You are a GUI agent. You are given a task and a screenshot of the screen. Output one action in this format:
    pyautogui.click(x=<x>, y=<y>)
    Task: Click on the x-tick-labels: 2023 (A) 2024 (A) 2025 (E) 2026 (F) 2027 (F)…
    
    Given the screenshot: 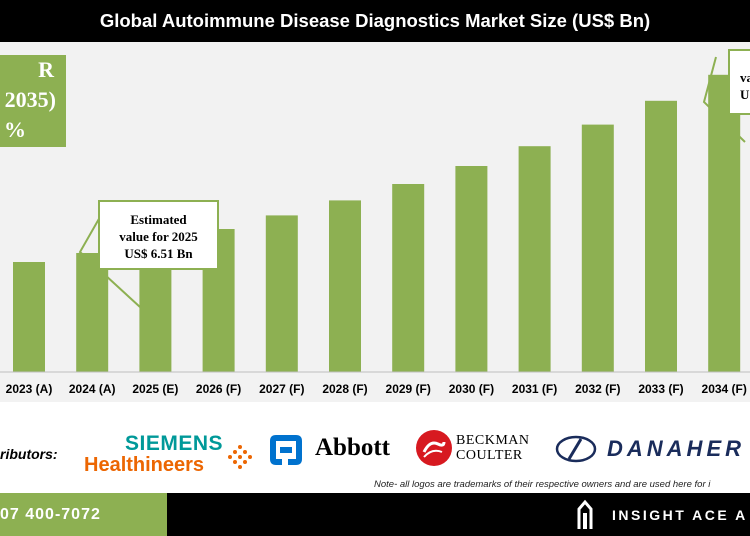 What is the action you would take?
    pyautogui.click(x=376, y=389)
    